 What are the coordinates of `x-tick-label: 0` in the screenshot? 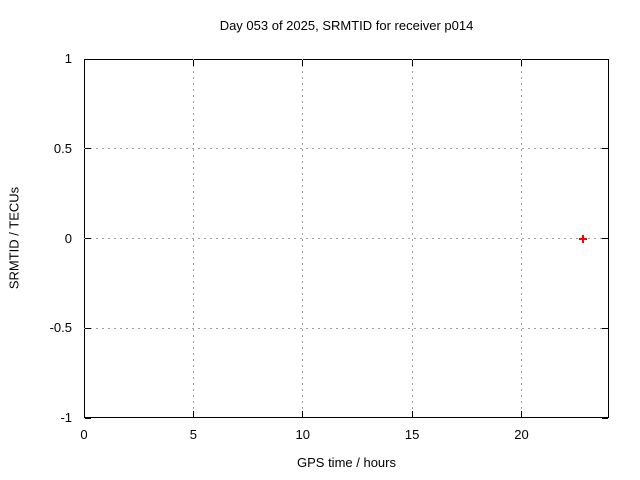 It's located at (84, 434).